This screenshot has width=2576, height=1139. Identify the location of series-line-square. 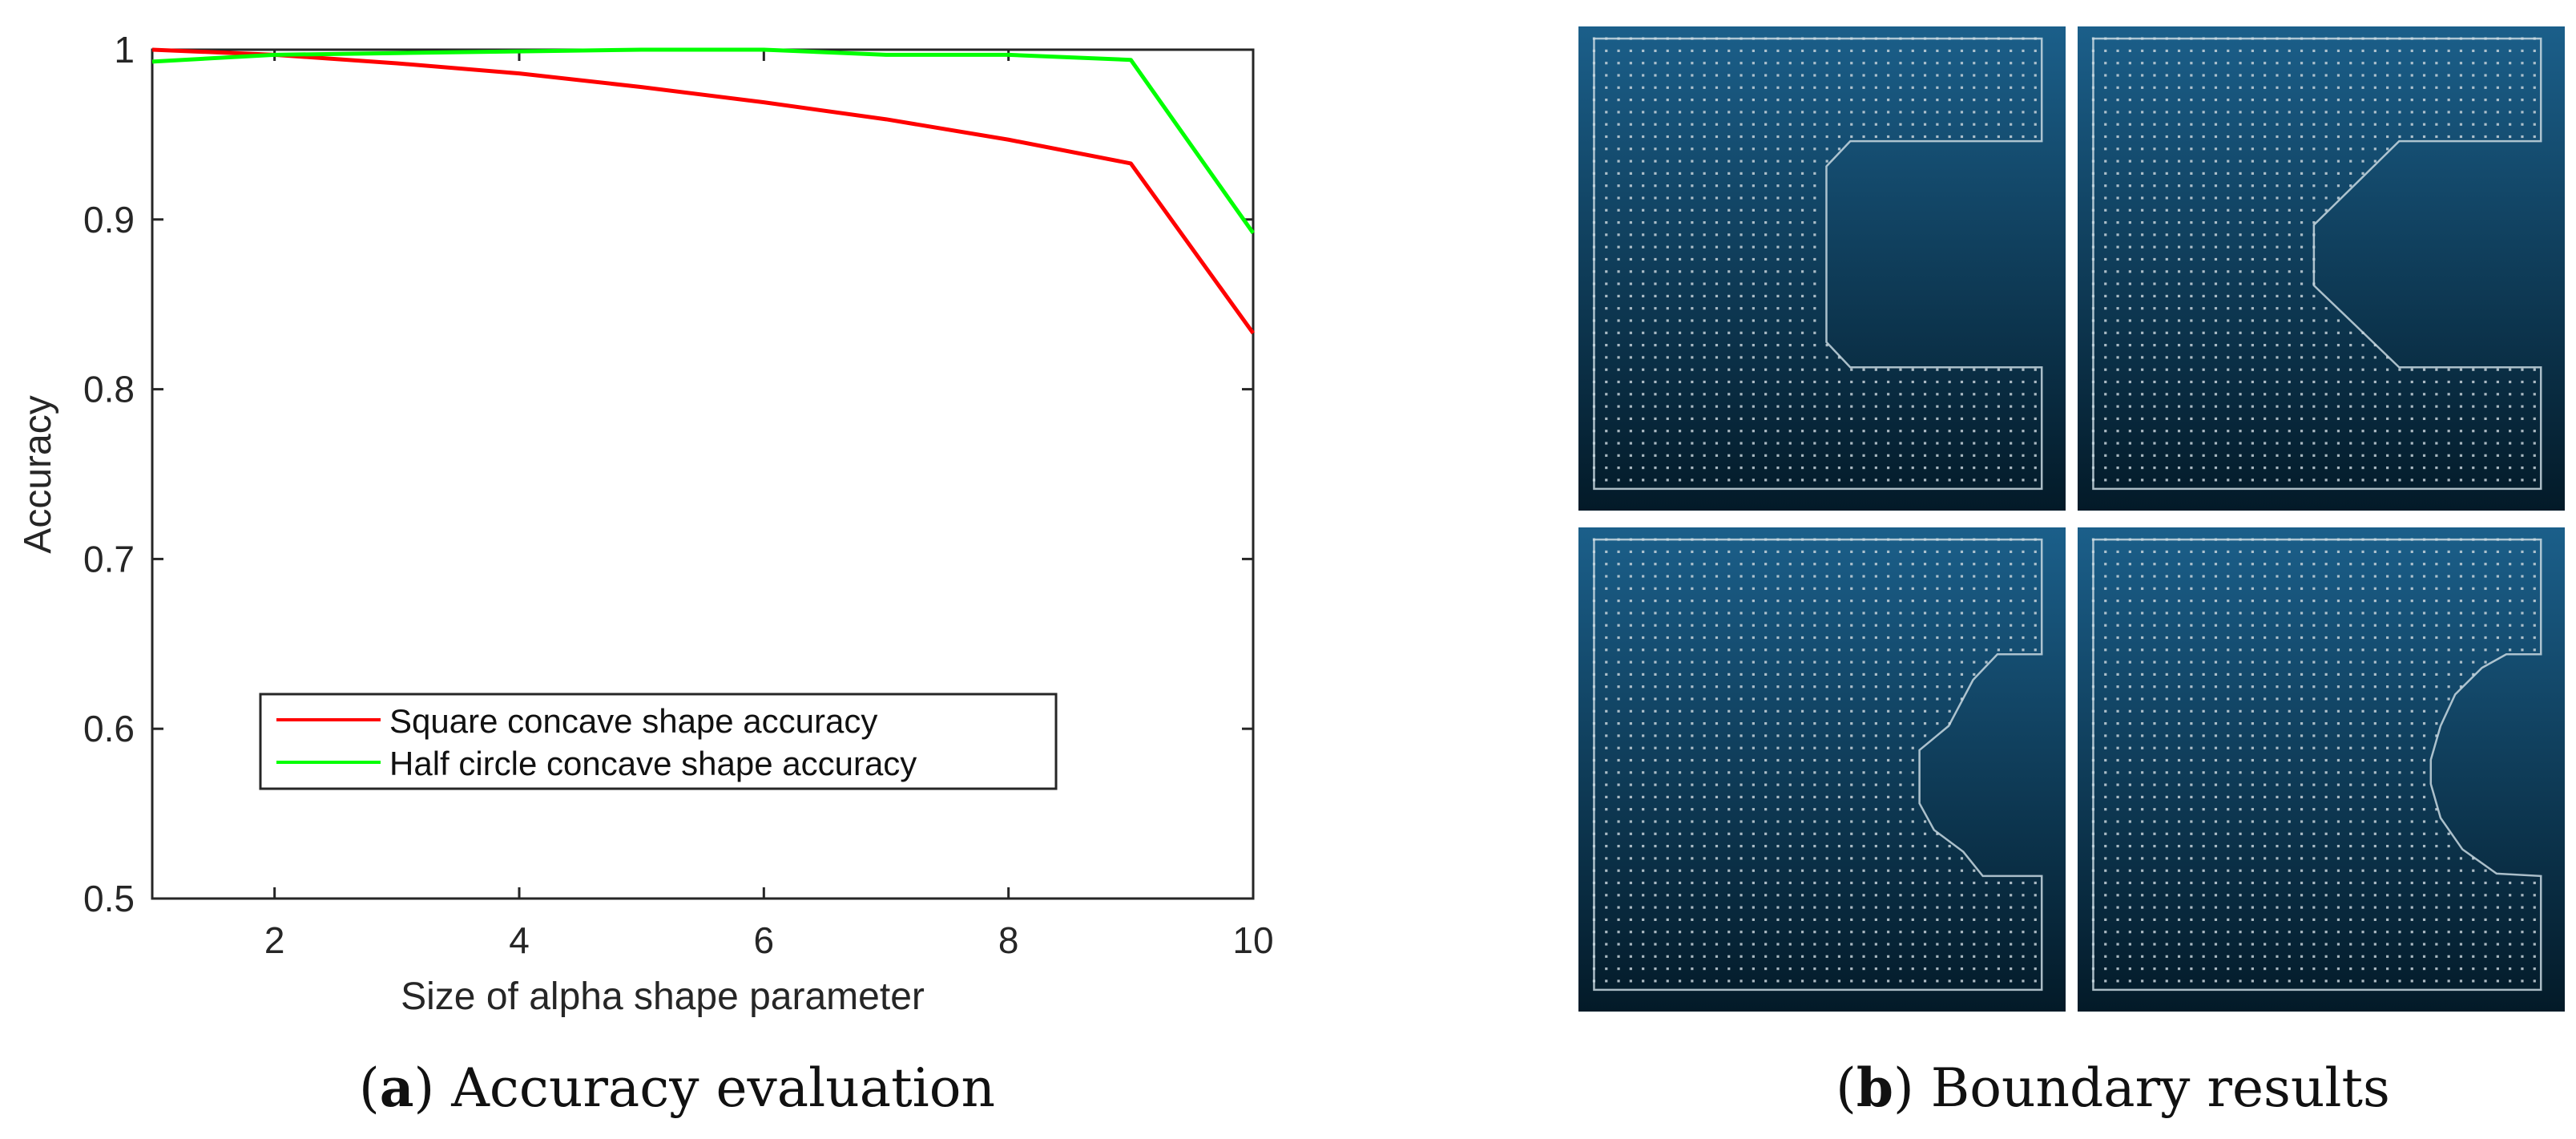
(703, 191).